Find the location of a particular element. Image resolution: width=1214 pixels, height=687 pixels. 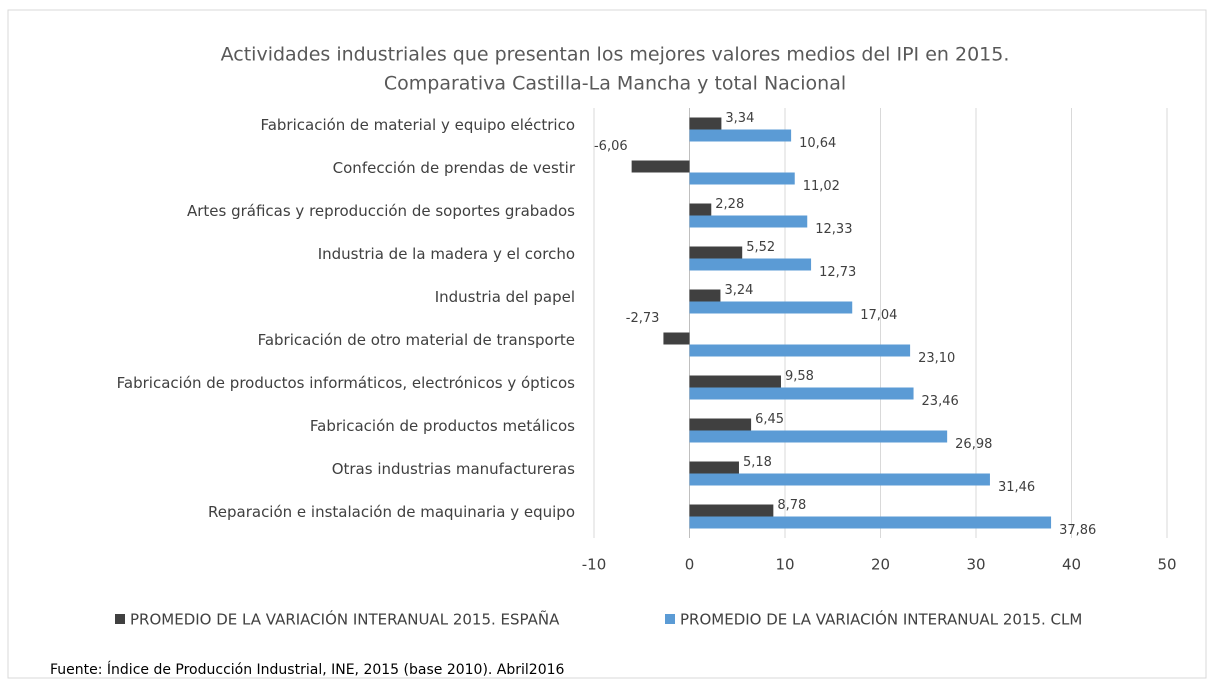

y-tick-label: Industria del papel is located at coordinates (505, 297).